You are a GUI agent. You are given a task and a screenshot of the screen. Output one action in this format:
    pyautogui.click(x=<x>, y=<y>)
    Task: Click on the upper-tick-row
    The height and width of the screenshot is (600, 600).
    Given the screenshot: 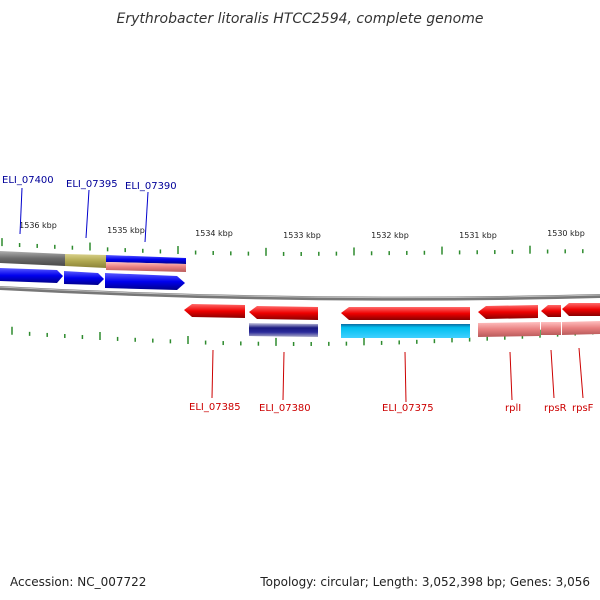 What is the action you would take?
    pyautogui.click(x=292, y=247)
    